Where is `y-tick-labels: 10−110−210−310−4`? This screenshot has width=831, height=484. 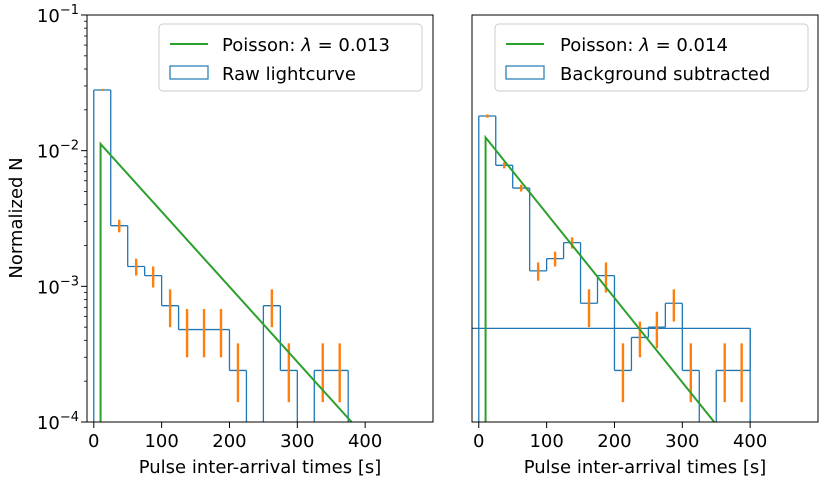 y-tick-labels: 10−110−210−310−4 is located at coordinates (62, 218).